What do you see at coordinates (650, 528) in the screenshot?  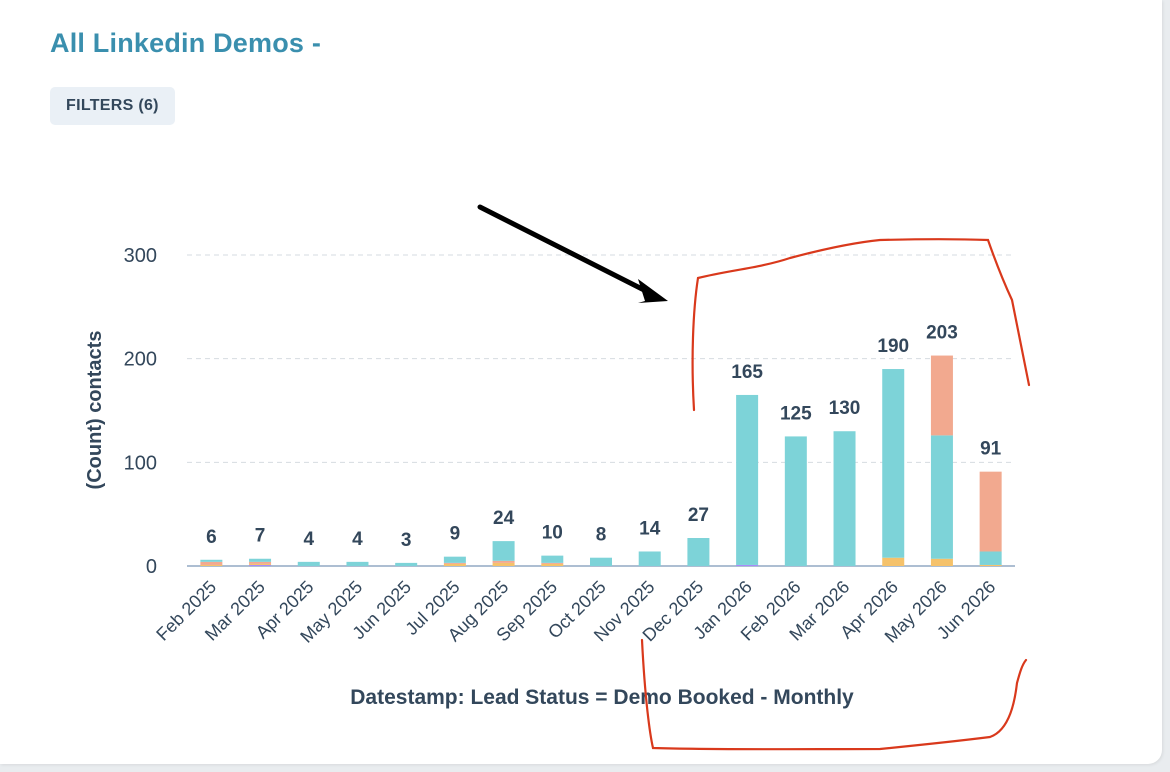 I see `total-label: 14` at bounding box center [650, 528].